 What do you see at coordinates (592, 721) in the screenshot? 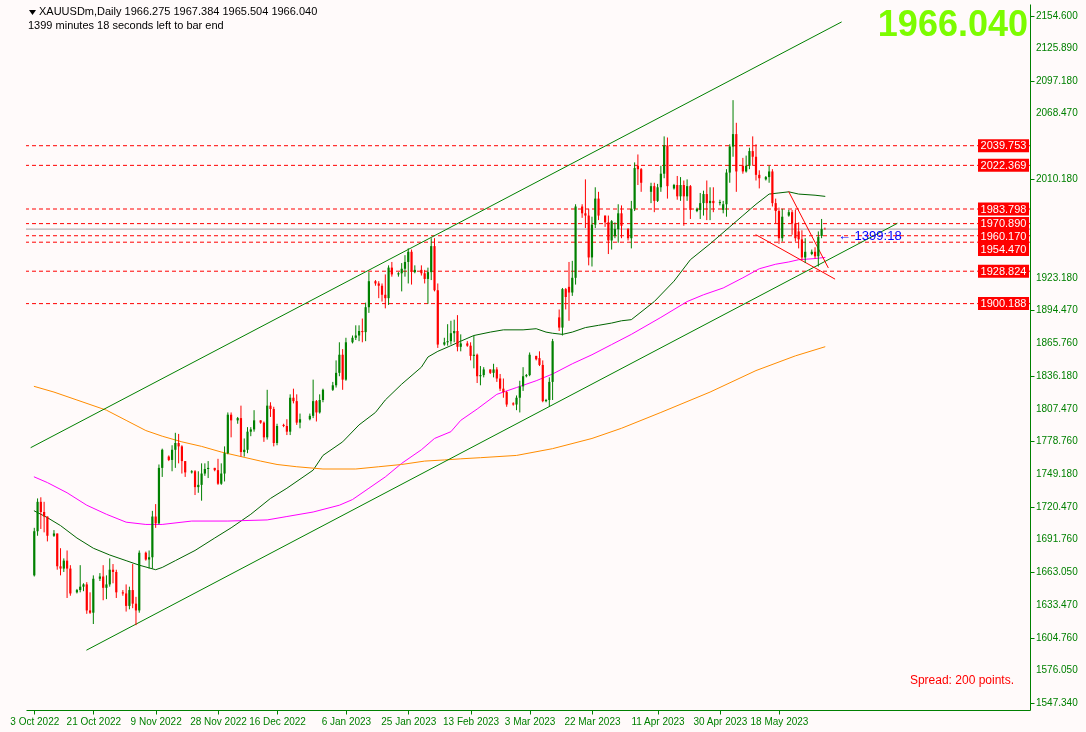
I see `x-tick-label: 22 Mar 2023` at bounding box center [592, 721].